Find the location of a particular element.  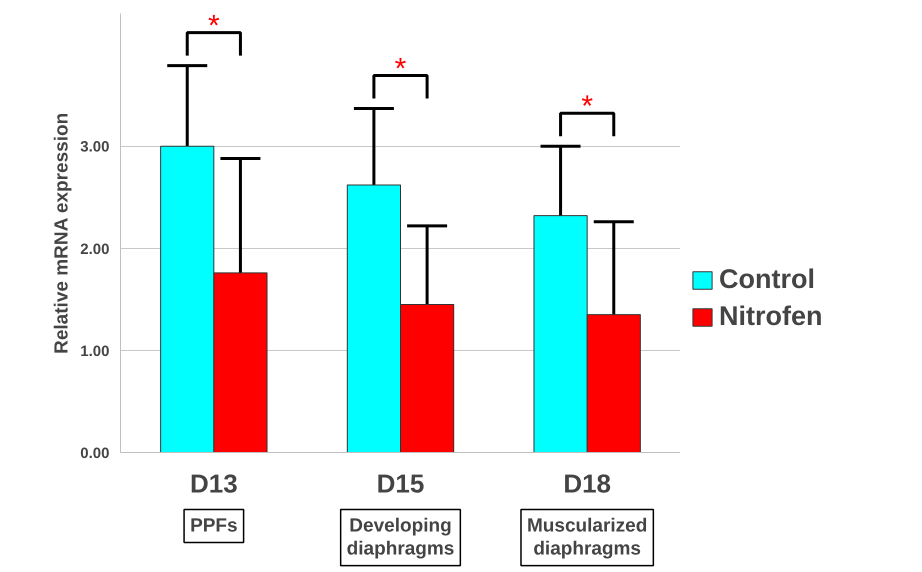

x-tick-label: D18 is located at coordinates (587, 483).